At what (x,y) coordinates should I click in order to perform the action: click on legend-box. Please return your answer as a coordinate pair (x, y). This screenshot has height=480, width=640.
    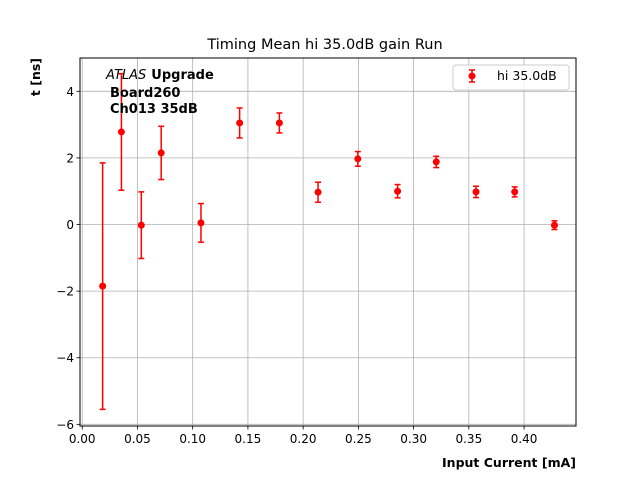
    Looking at the image, I should click on (511, 77).